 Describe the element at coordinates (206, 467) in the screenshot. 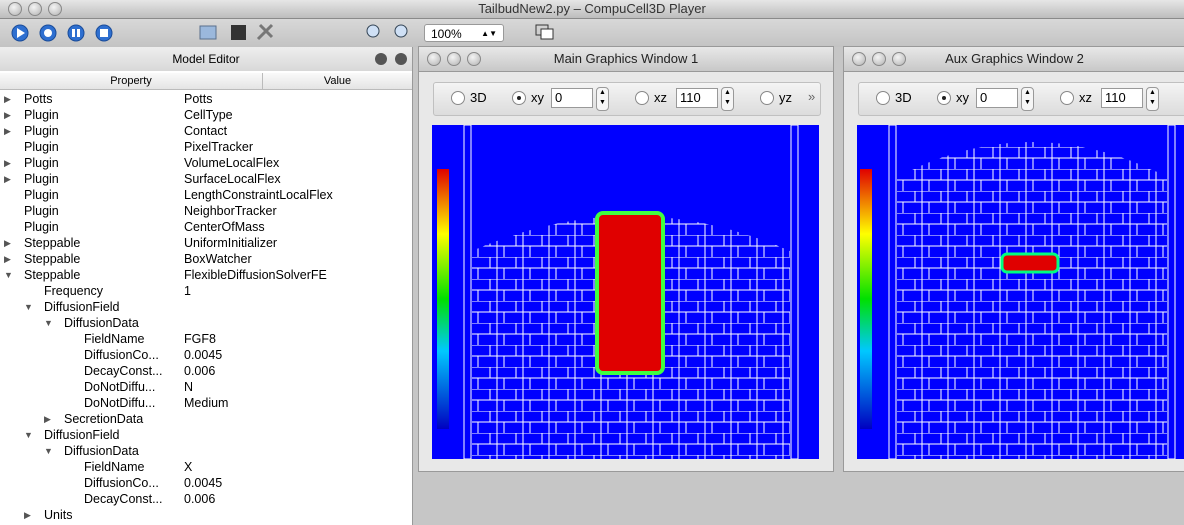

I see `tree-row: FieldName X` at that location.